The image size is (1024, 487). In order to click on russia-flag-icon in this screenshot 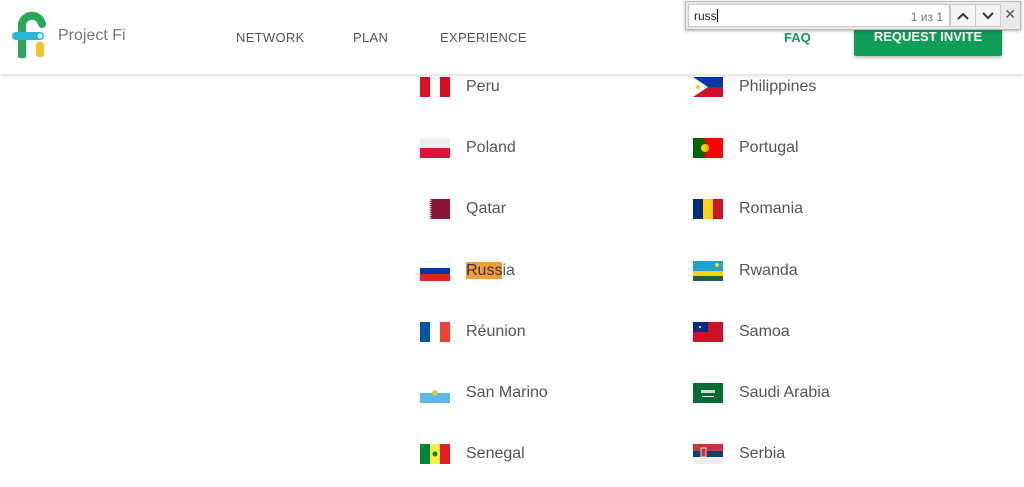, I will do `click(435, 270)`.